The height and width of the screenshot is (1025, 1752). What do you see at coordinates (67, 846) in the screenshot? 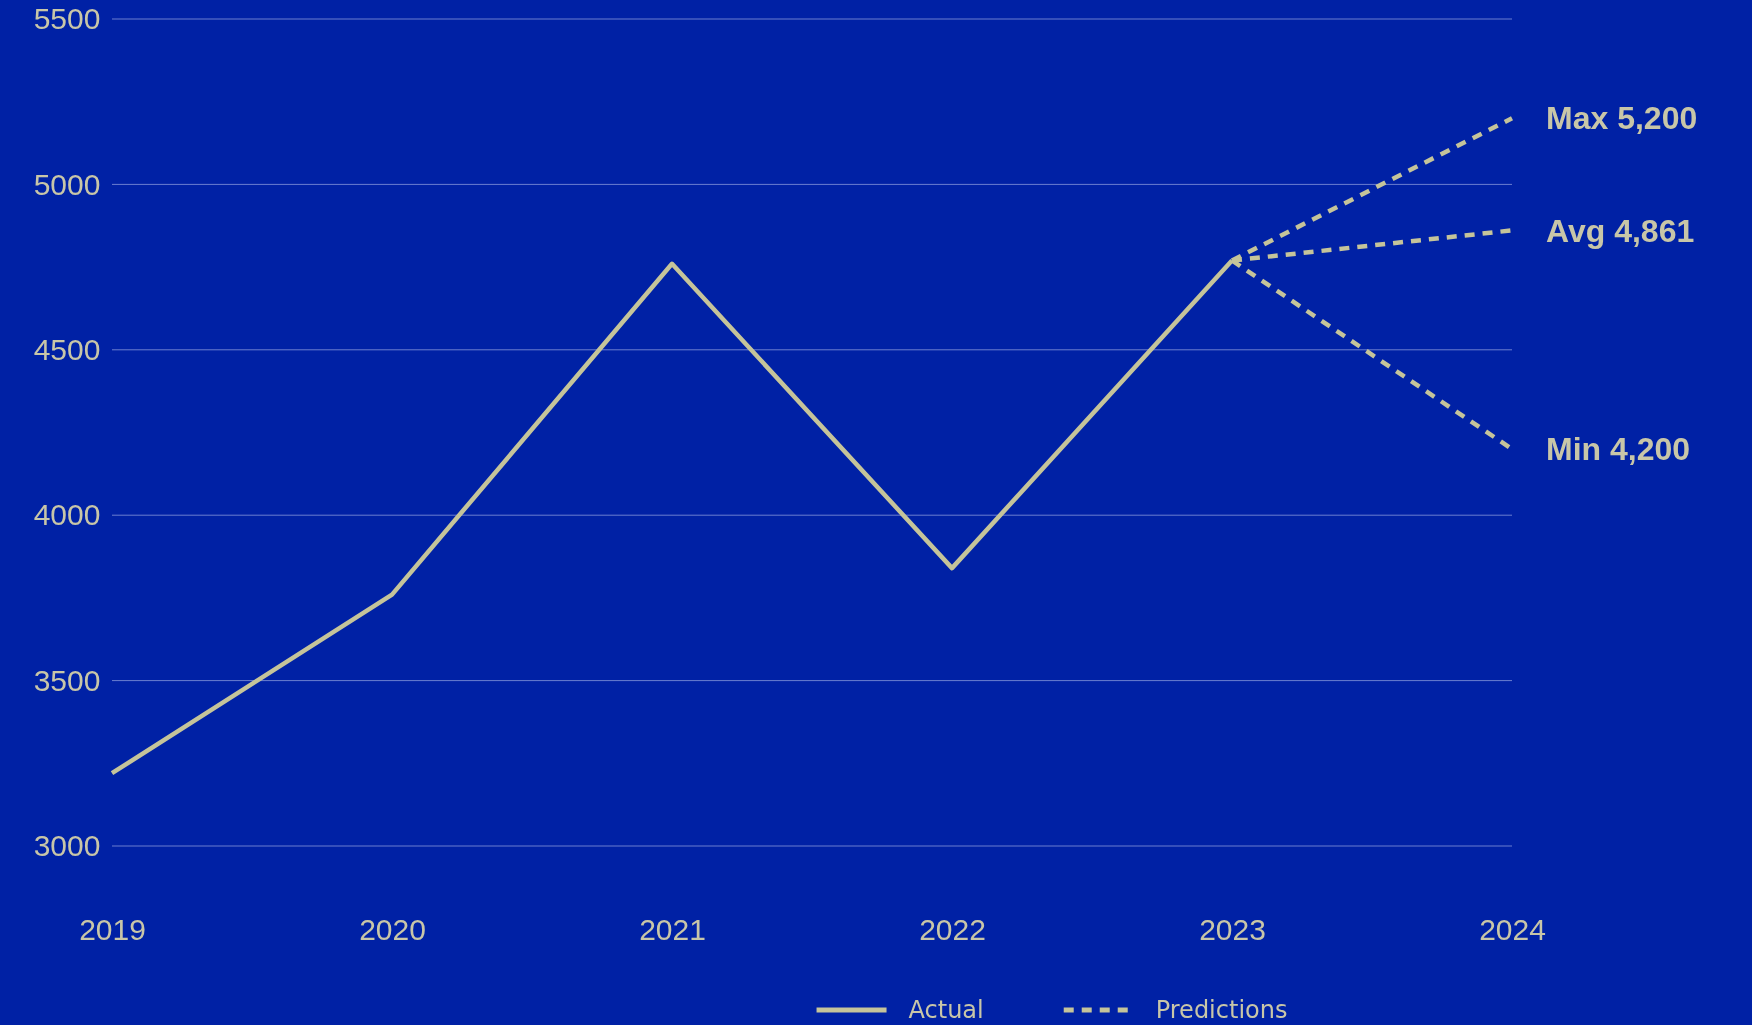
I see `y-tick-label: 3000` at bounding box center [67, 846].